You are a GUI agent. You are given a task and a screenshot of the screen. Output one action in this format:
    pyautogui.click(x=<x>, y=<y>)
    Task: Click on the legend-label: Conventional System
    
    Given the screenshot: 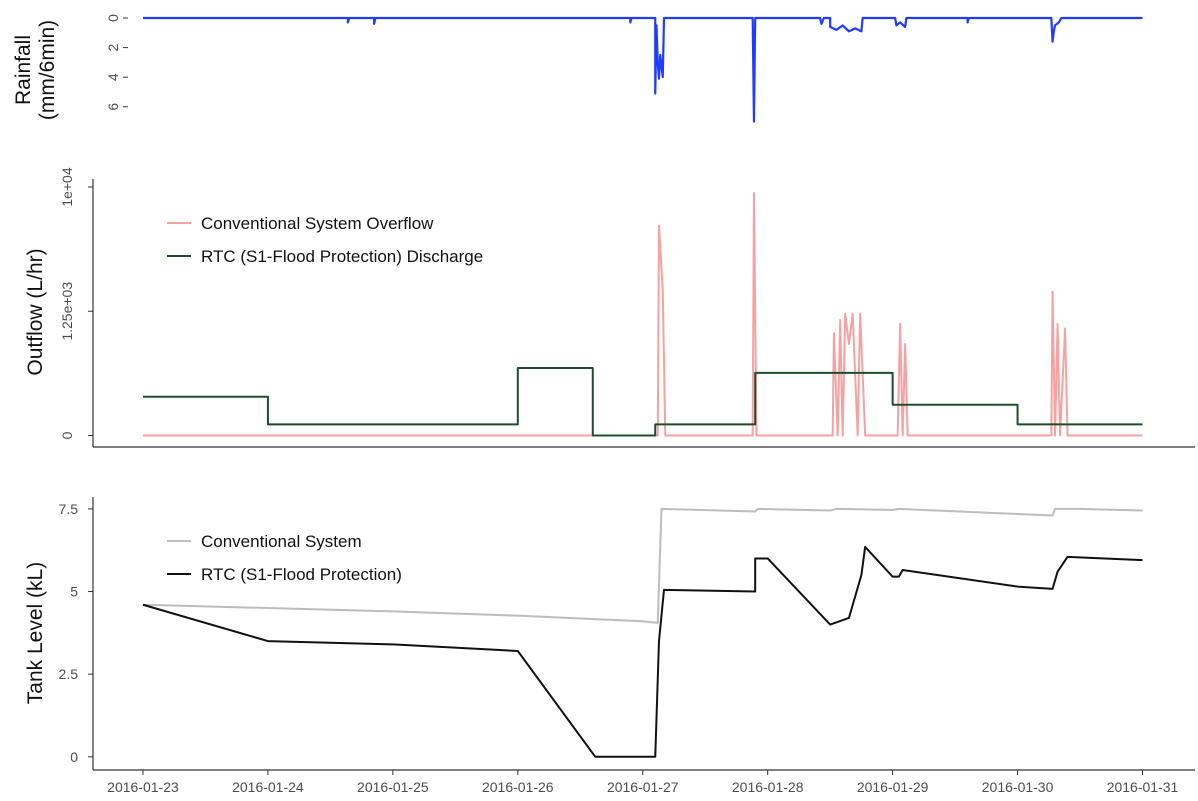 What is the action you would take?
    pyautogui.click(x=281, y=541)
    